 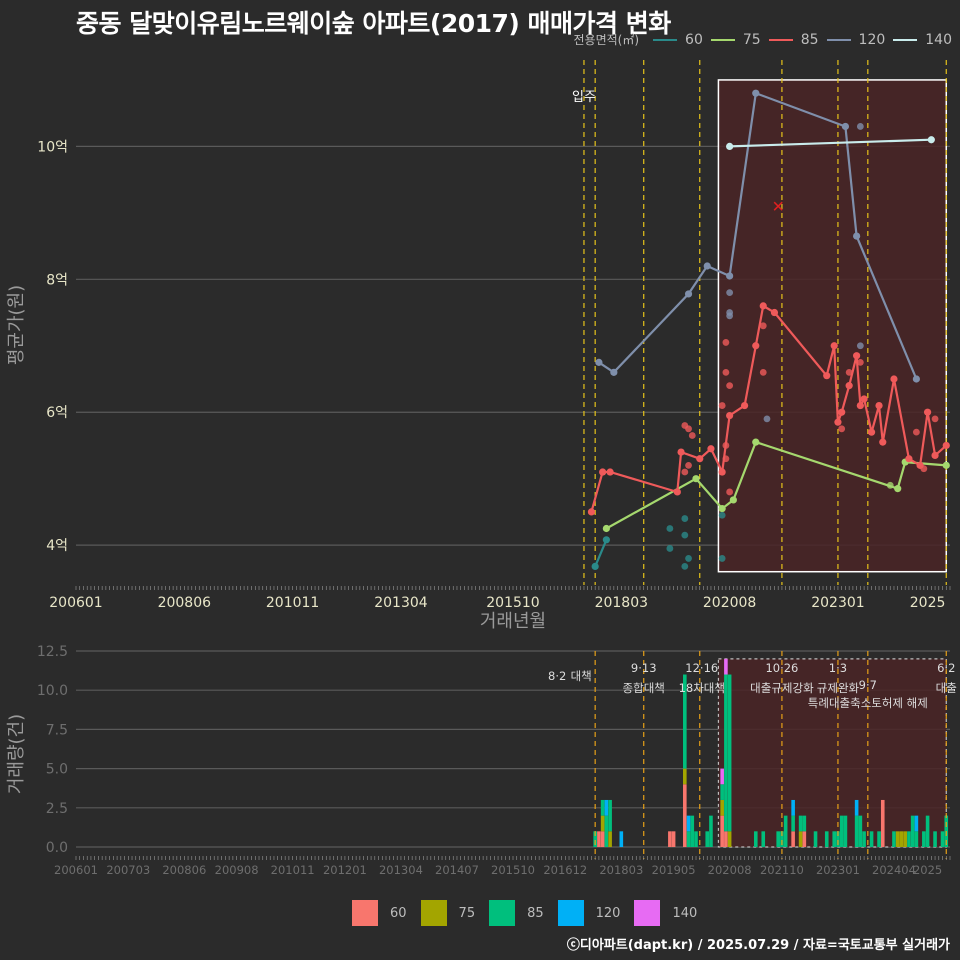 I want to click on bar-x-tick-label: 201011, so click(x=293, y=870).